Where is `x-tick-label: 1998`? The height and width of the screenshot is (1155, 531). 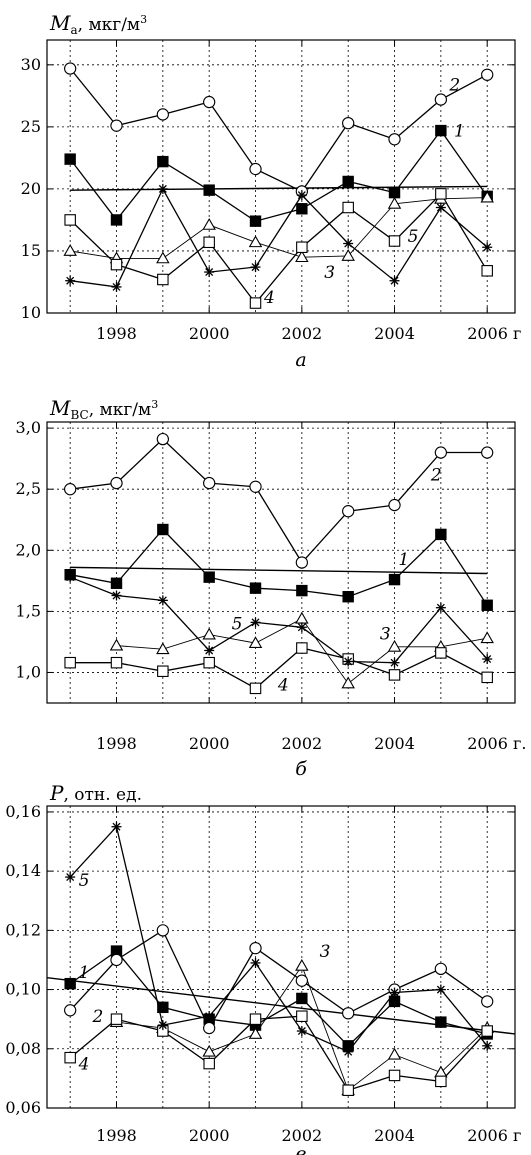 x-tick-label: 1998 is located at coordinates (116, 333).